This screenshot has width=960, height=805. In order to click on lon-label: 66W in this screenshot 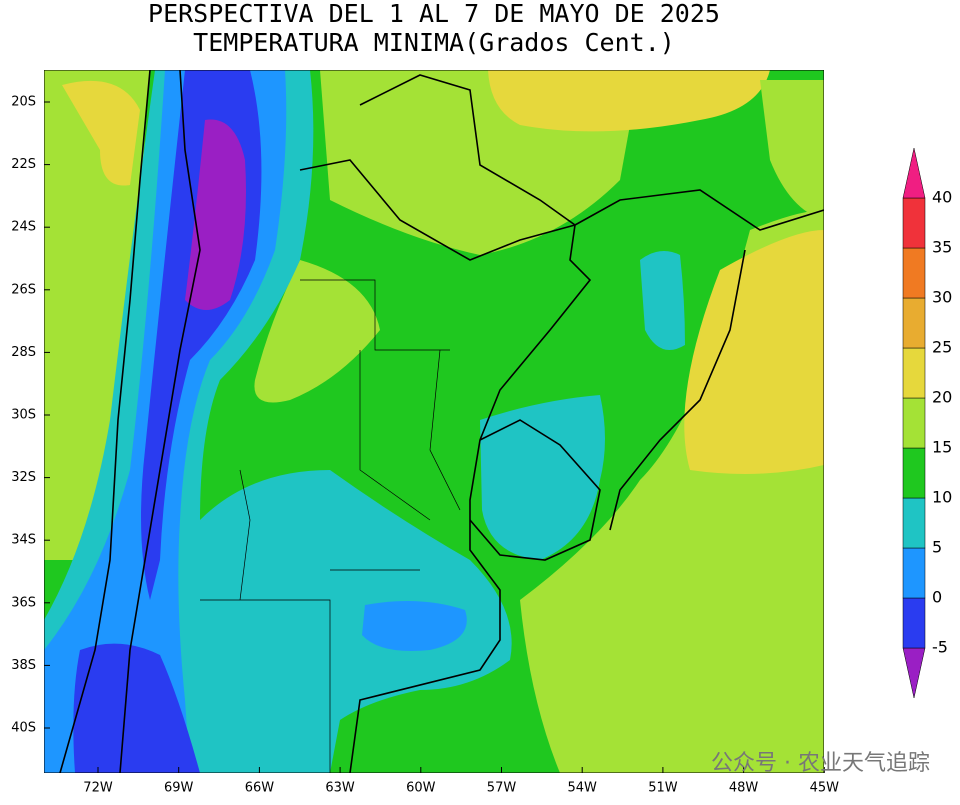, I will do `click(260, 788)`.